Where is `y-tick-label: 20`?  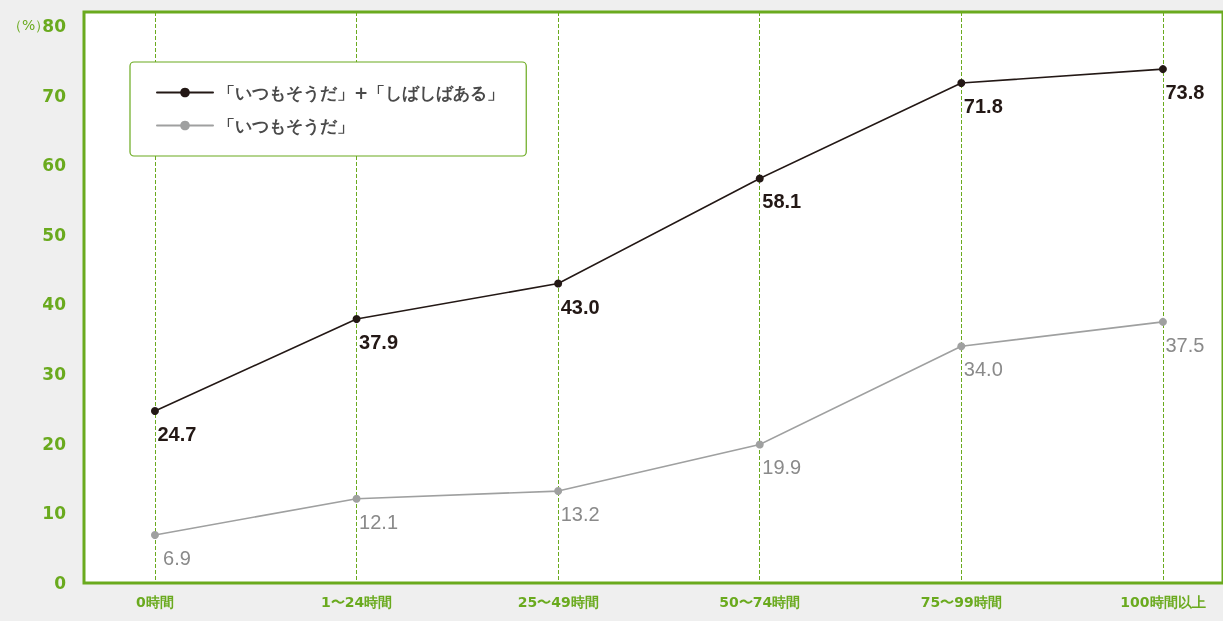 y-tick-label: 20 is located at coordinates (54, 443).